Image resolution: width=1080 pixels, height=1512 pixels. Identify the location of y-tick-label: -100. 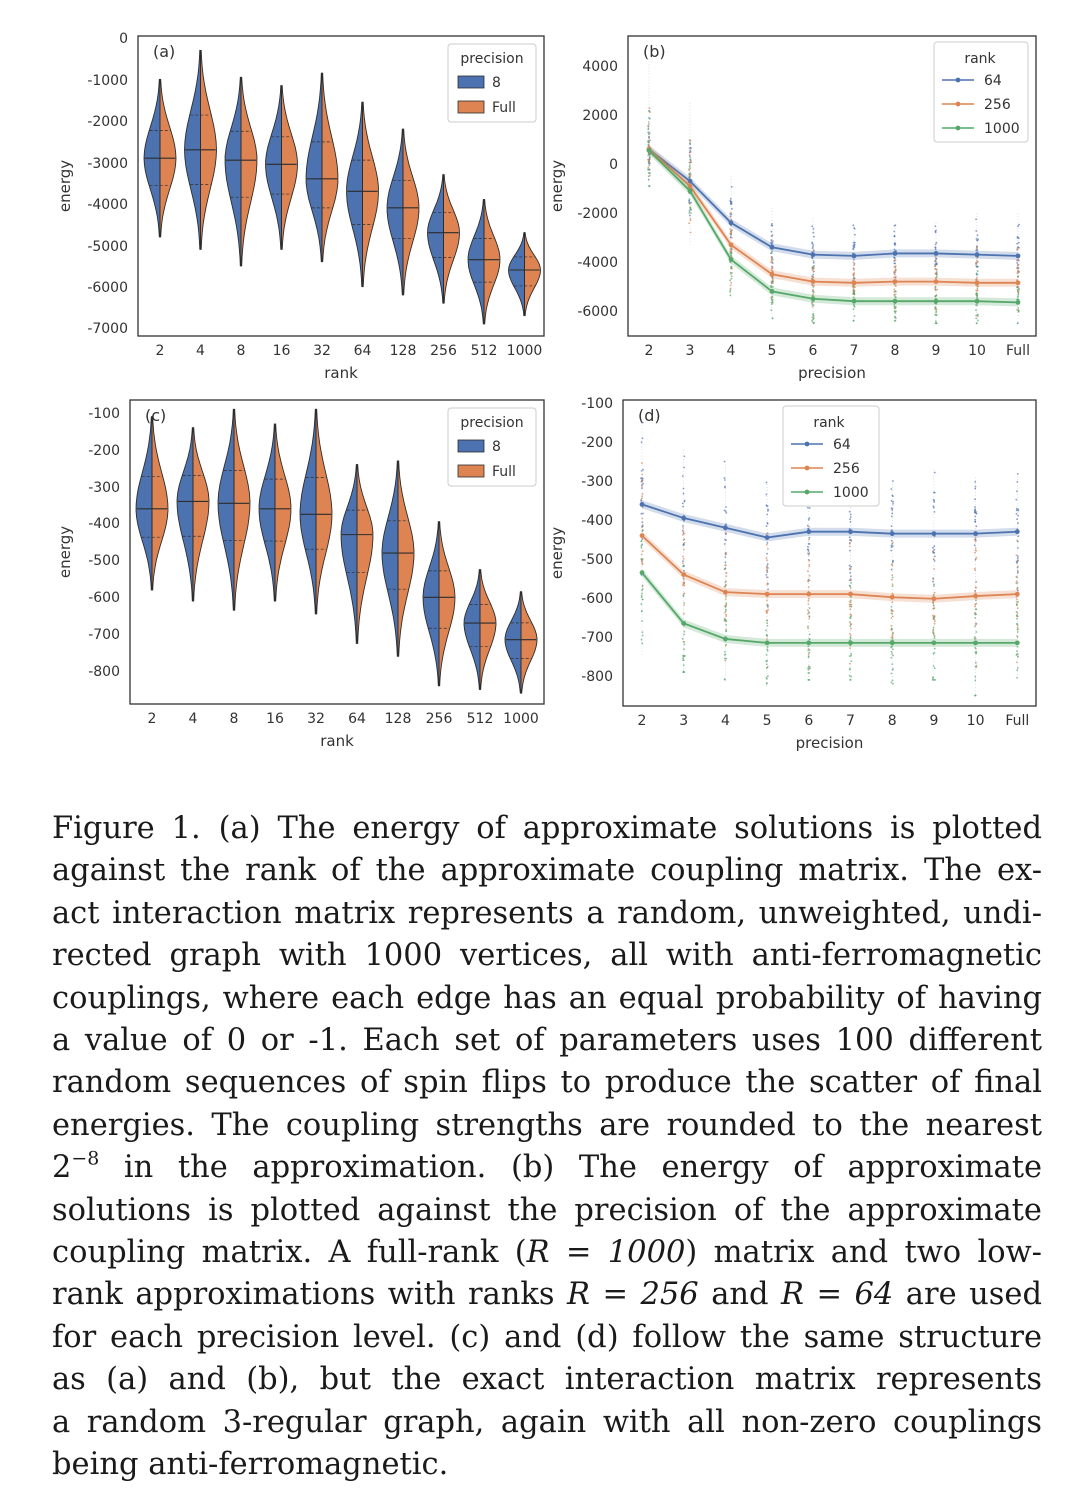
(104, 414).